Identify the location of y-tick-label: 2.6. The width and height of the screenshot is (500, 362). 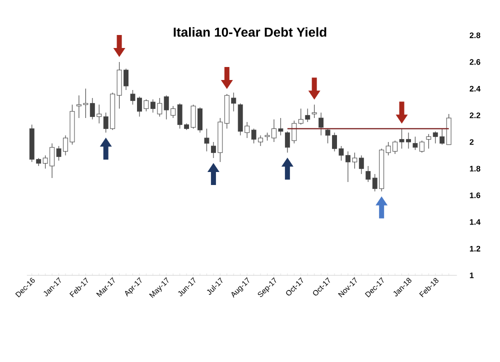
(475, 62).